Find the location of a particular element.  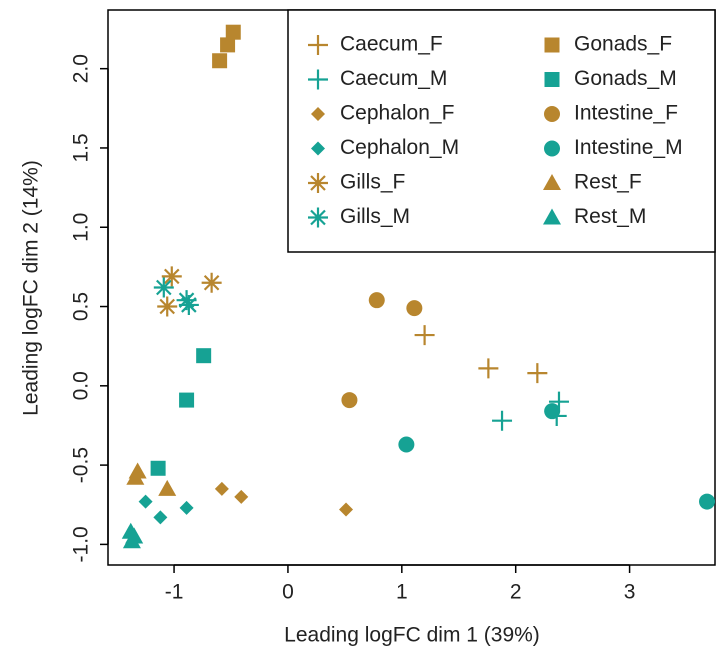

legend-label: Rest_M is located at coordinates (610, 216).